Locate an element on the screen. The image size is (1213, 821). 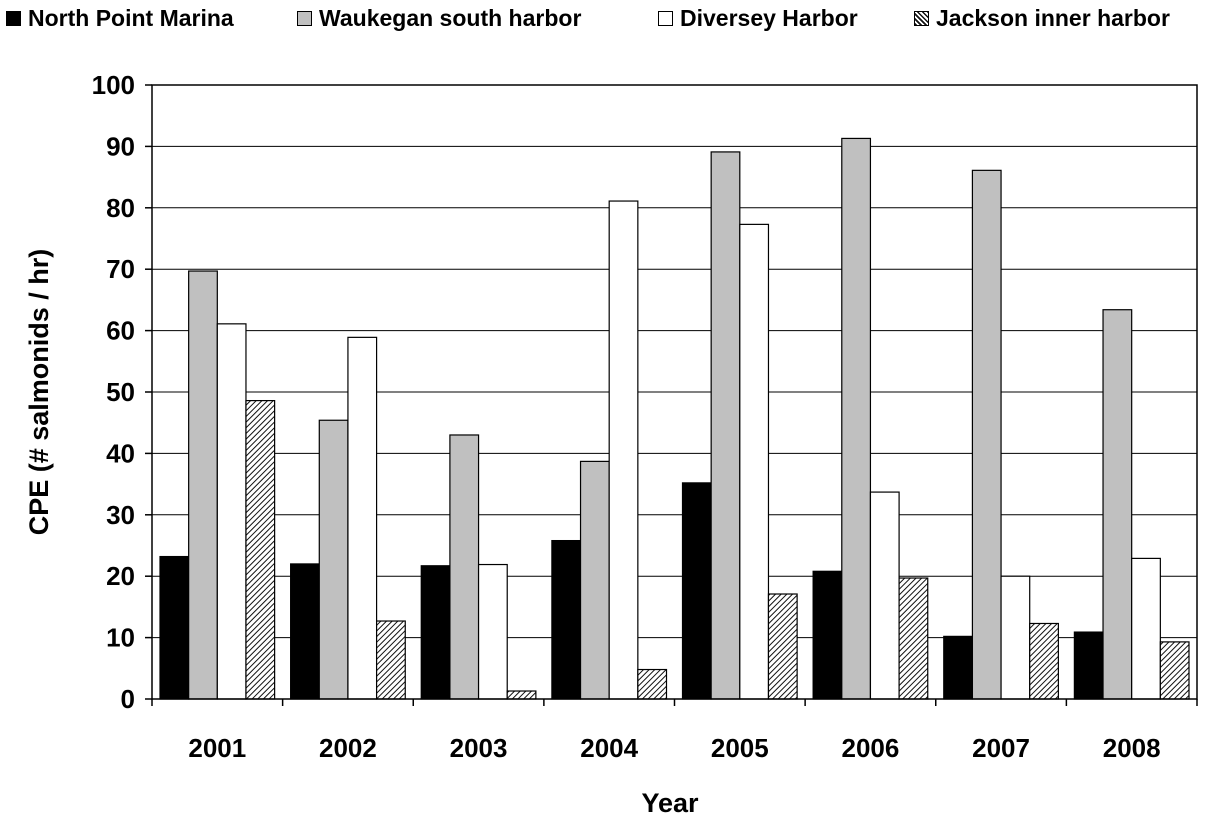
y-tick-label: 30 is located at coordinates (120, 515).